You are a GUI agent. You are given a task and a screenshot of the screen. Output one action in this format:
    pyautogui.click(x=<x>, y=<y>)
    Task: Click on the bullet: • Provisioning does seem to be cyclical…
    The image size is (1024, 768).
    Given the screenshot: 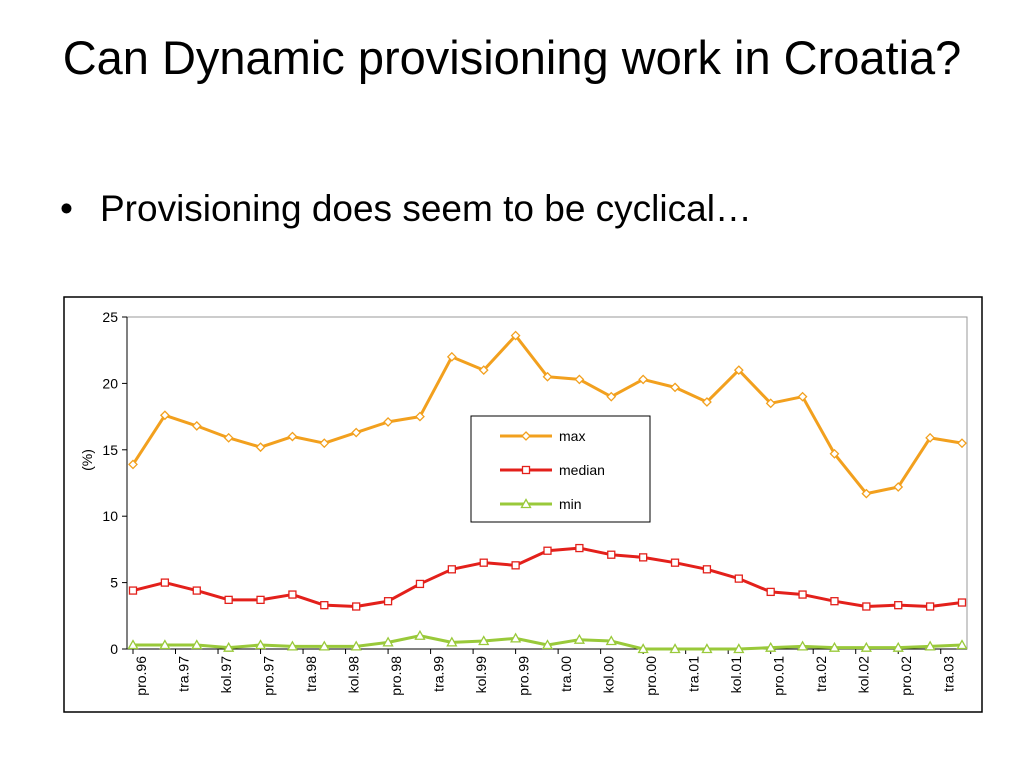 What is the action you would take?
    pyautogui.click(x=406, y=208)
    